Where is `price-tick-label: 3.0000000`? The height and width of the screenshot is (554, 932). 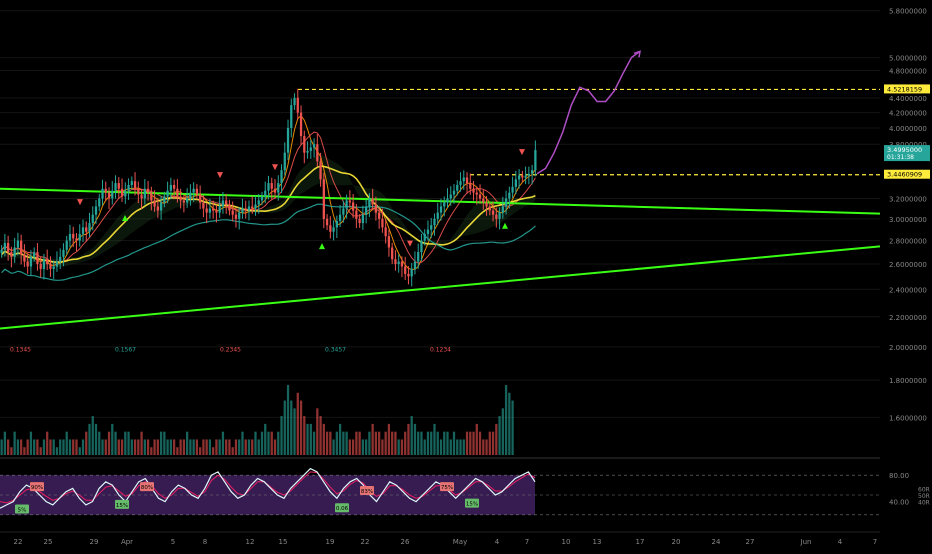 price-tick-label: 3.0000000 is located at coordinates (908, 220).